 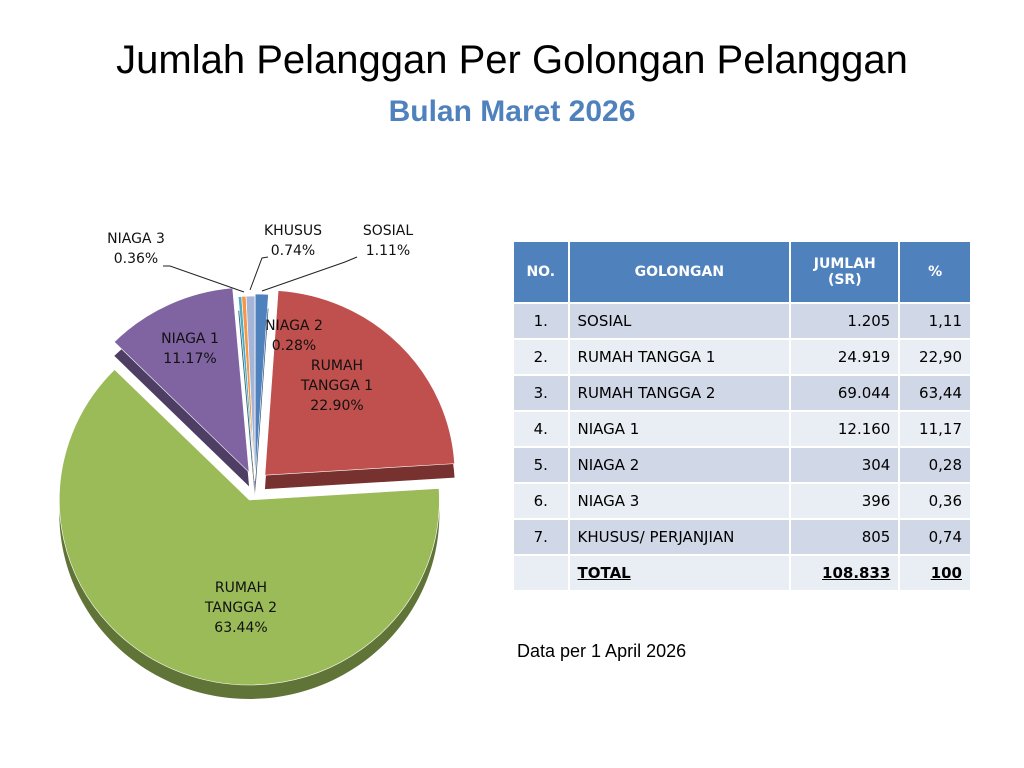 I want to click on table-total-row: TOTAL 108.833 100, so click(x=742, y=573).